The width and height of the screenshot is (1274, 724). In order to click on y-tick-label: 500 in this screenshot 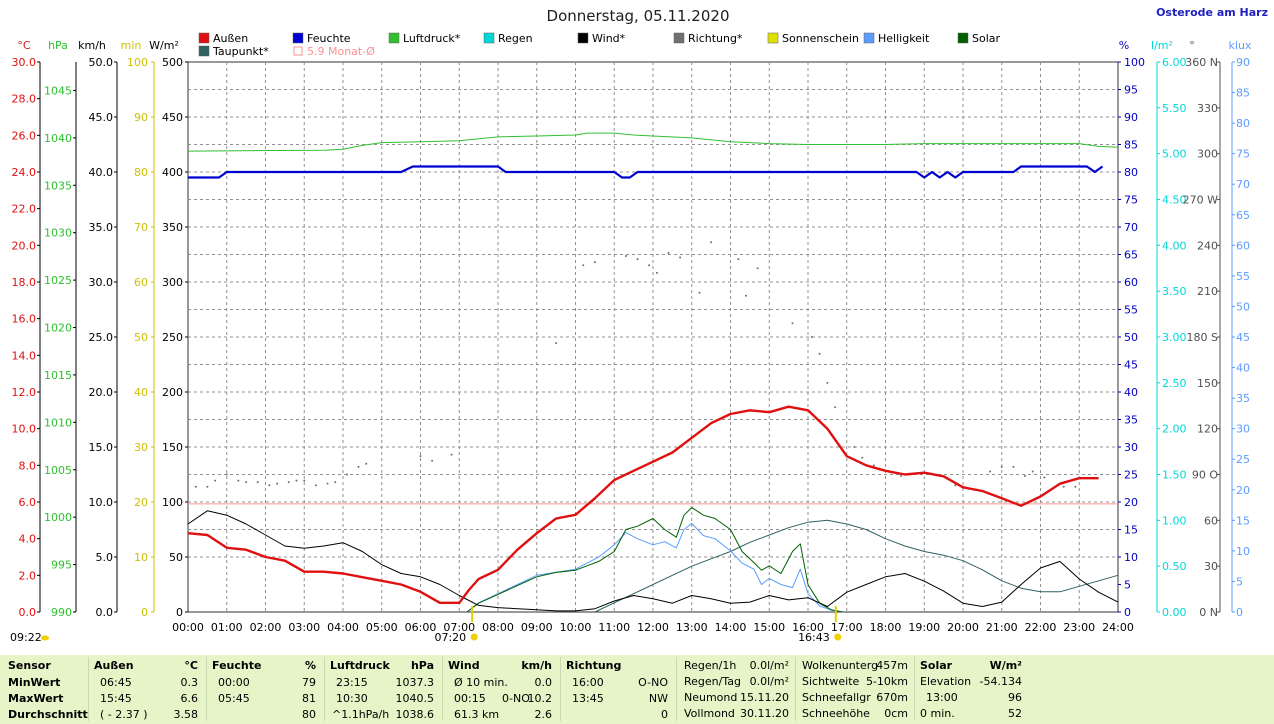, I will do `click(172, 62)`.